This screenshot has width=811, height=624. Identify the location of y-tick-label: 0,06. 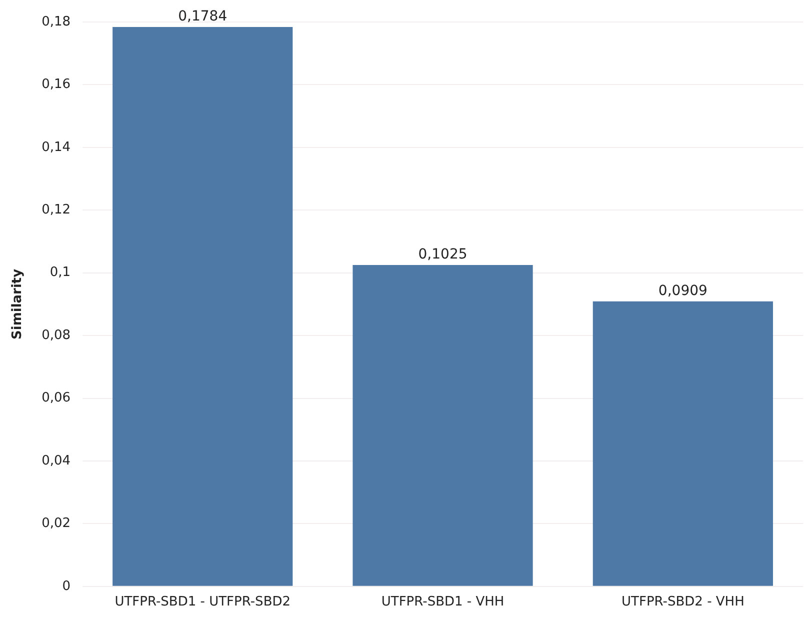
(56, 398).